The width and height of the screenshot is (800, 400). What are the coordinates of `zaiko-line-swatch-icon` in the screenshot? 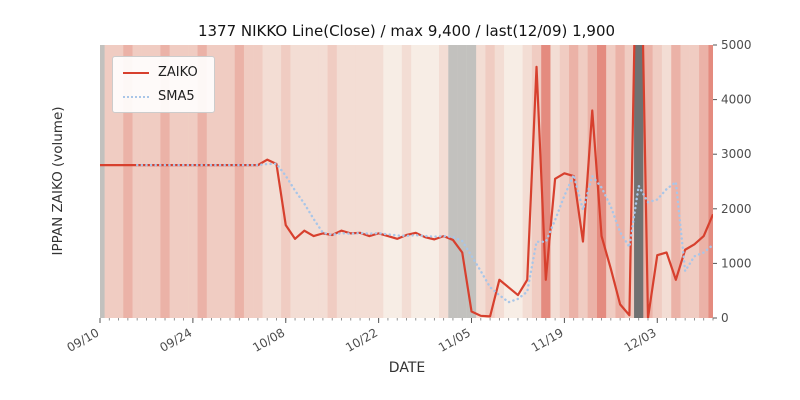 It's located at (136, 72).